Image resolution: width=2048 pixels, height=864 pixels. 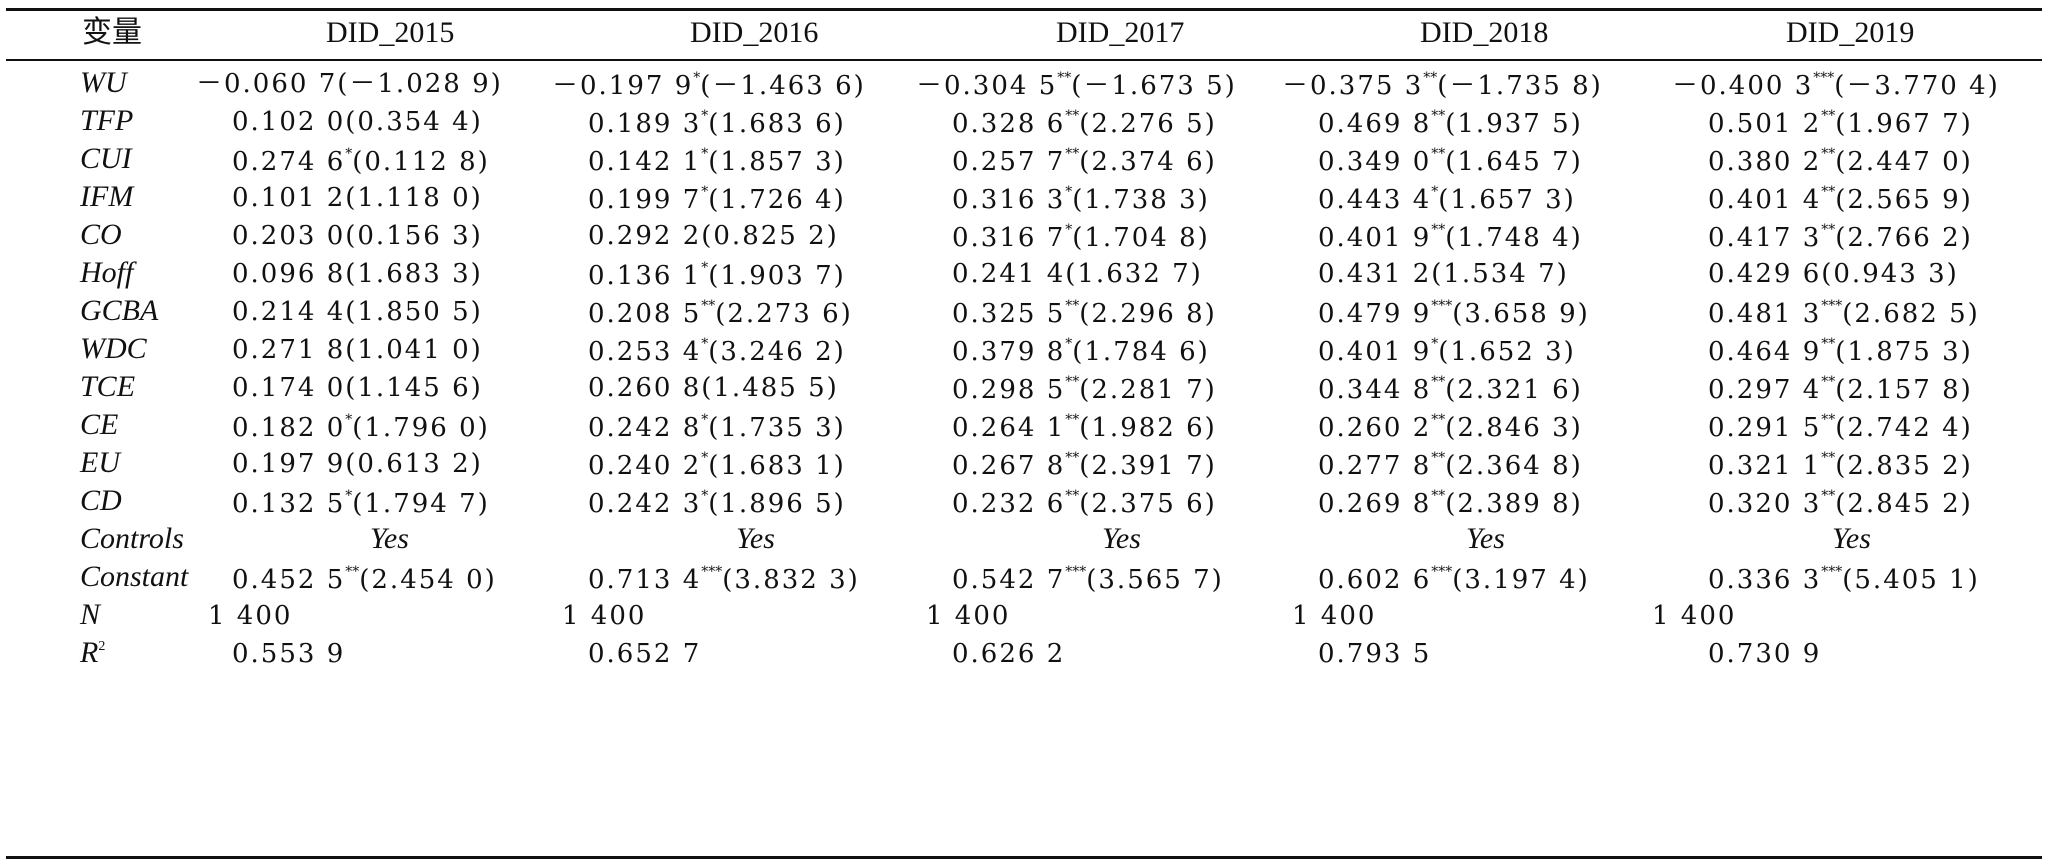 What do you see at coordinates (1765, 352) in the screenshot?
I see `coefficient: 0.464 9` at bounding box center [1765, 352].